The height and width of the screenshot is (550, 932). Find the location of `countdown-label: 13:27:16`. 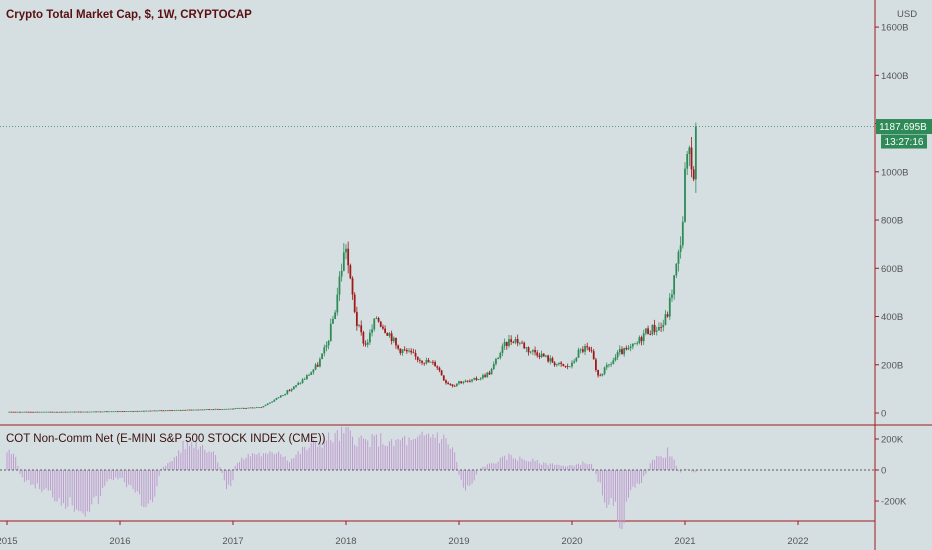

countdown-label: 13:27:16 is located at coordinates (904, 142).